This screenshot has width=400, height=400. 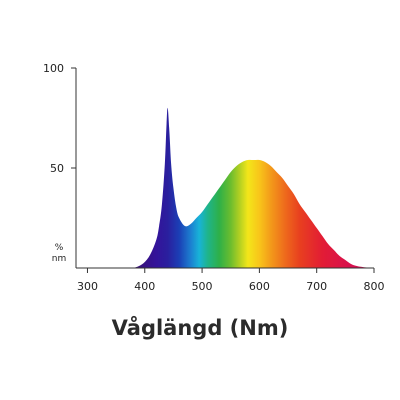 I want to click on x-tick-label: 700, so click(x=316, y=286).